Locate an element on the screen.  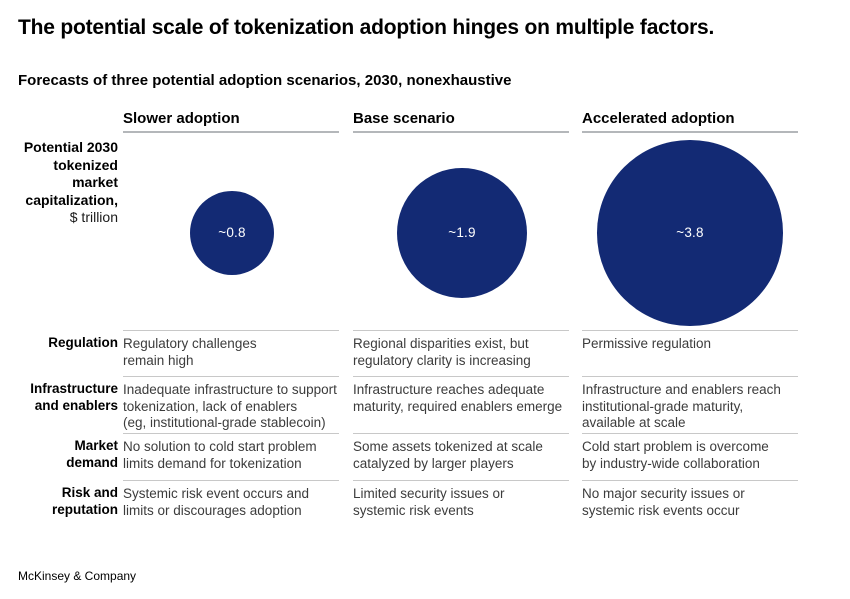
row-label-regulation: Regulation is located at coordinates (83, 342).